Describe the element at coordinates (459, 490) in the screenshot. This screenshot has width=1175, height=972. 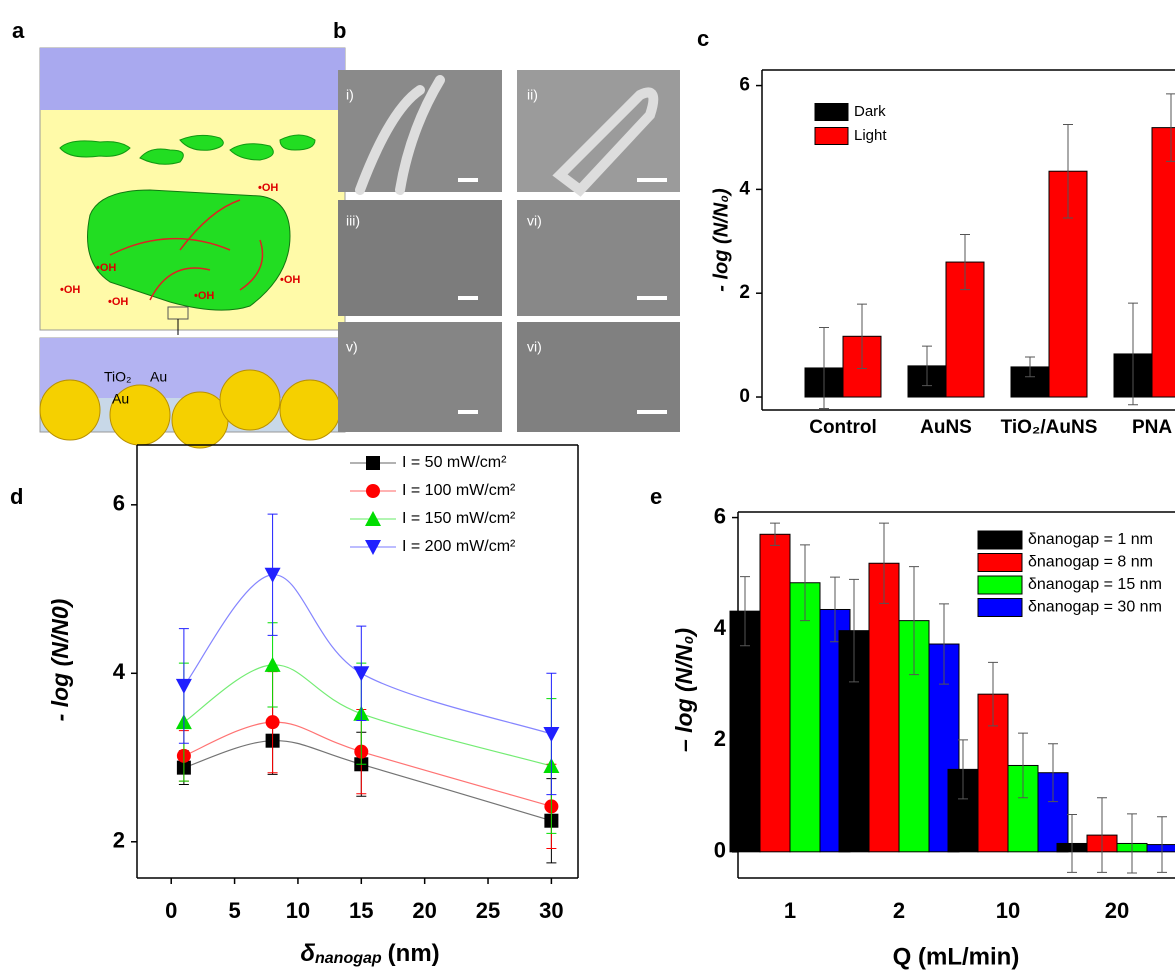
I see `legend-label: I = 100 mW/cm²` at that location.